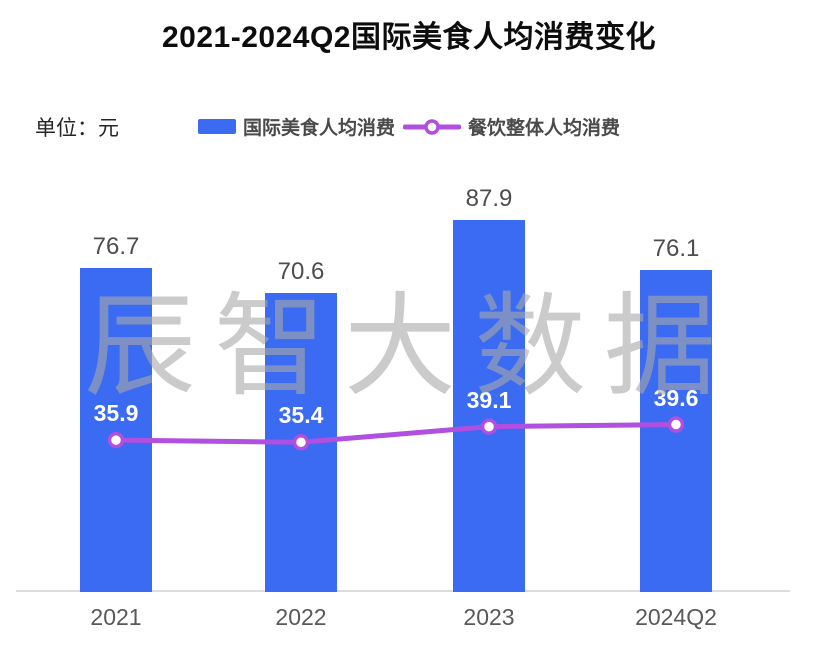  Describe the element at coordinates (301, 415) in the screenshot. I see `point-value-label: 35.4` at that location.